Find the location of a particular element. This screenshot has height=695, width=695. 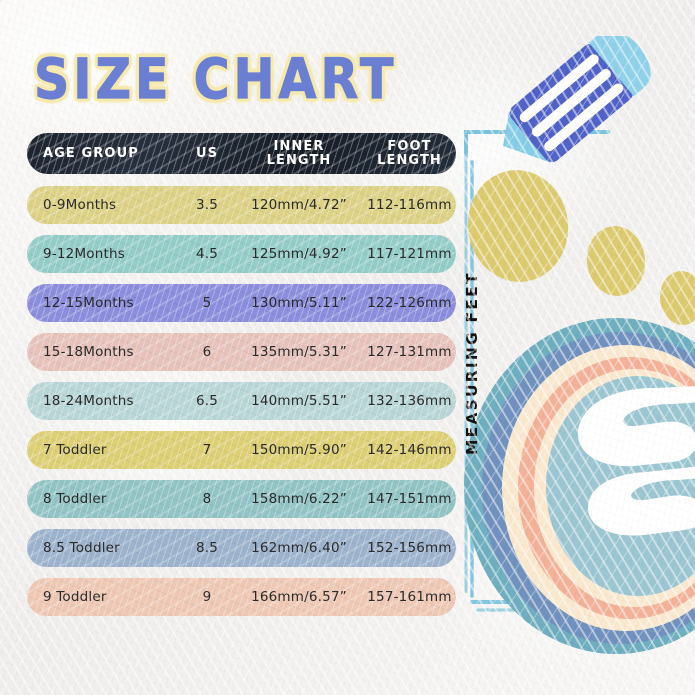

cell-foot-length: 152-156mm is located at coordinates (409, 548).